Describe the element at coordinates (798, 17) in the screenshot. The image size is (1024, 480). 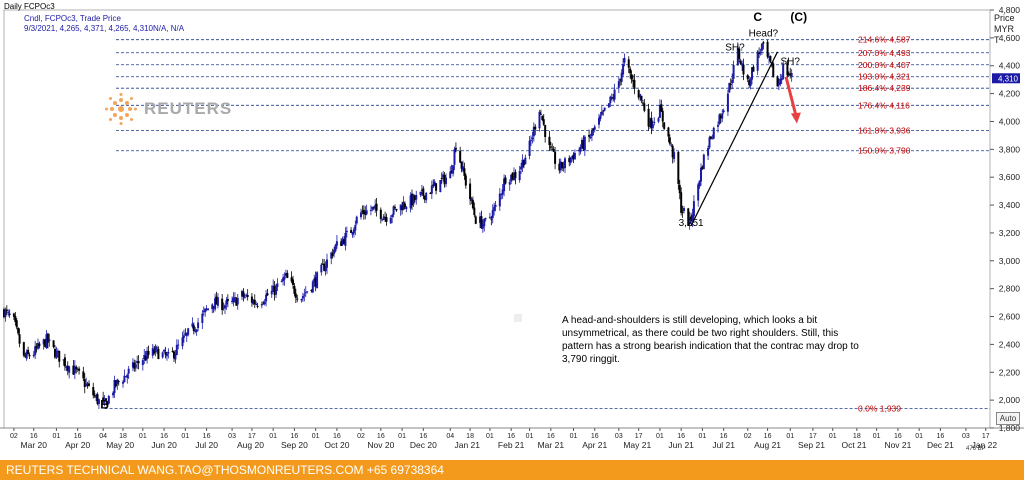
I see `pattern-annotation: (C)` at that location.